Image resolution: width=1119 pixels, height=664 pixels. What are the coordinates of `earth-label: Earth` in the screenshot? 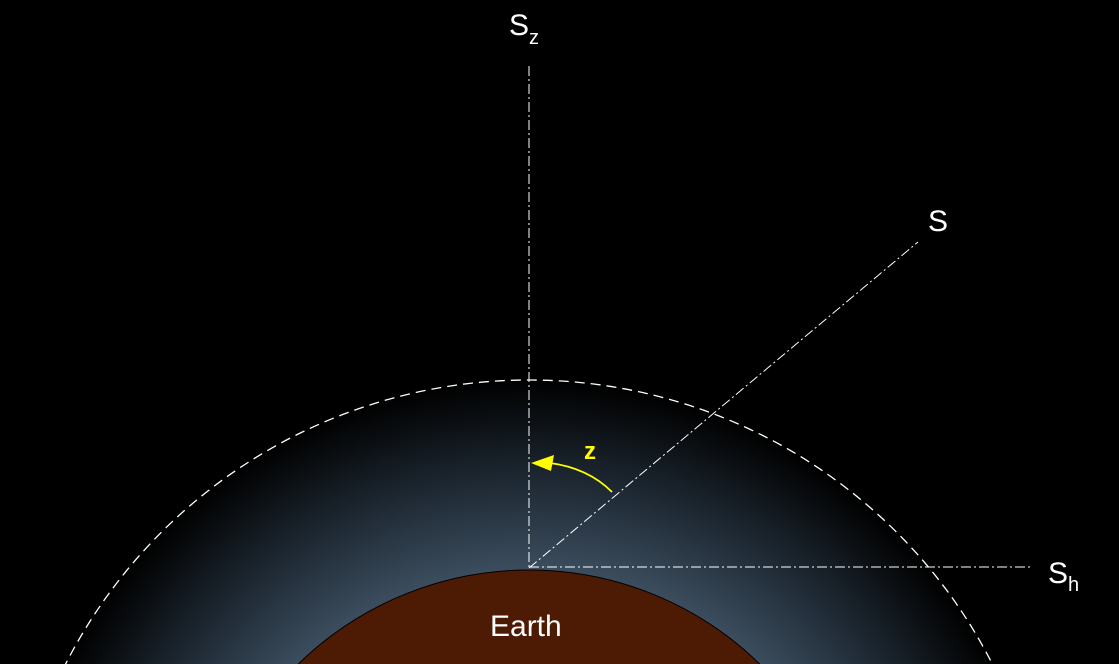 It's located at (526, 626).